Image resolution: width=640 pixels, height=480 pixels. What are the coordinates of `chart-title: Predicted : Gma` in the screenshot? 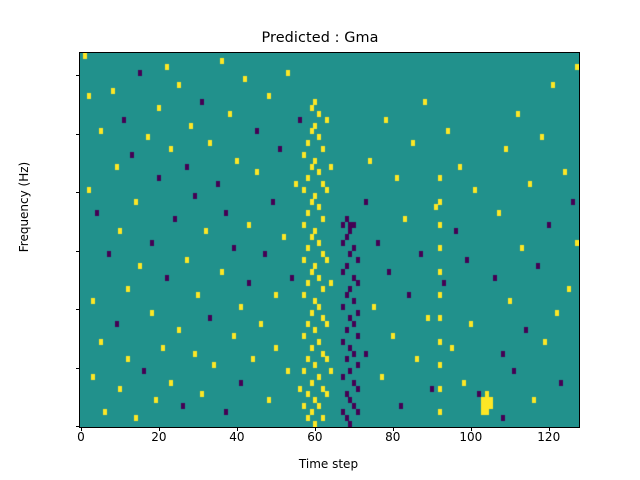 It's located at (320, 38).